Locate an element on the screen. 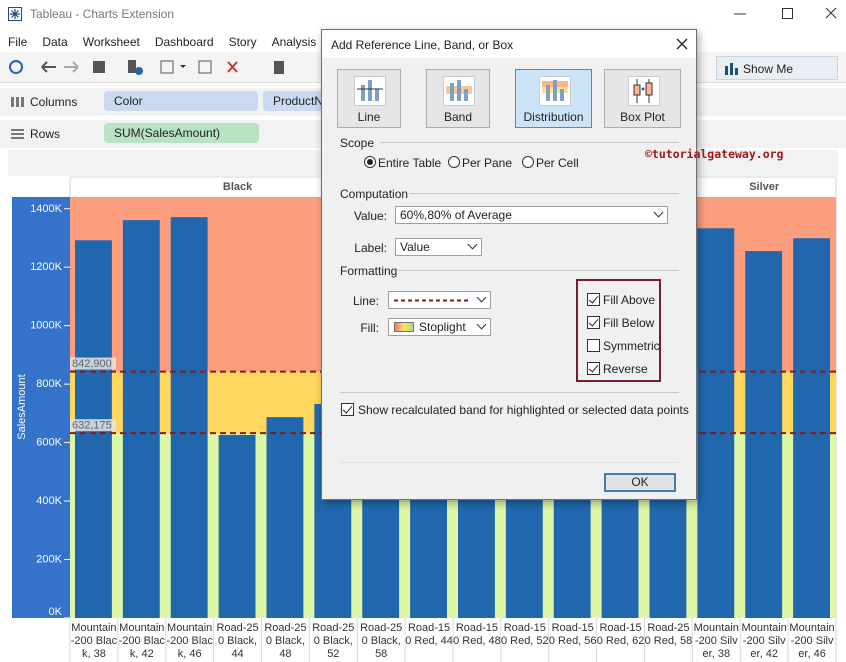  line-dropdown is located at coordinates (439, 300).